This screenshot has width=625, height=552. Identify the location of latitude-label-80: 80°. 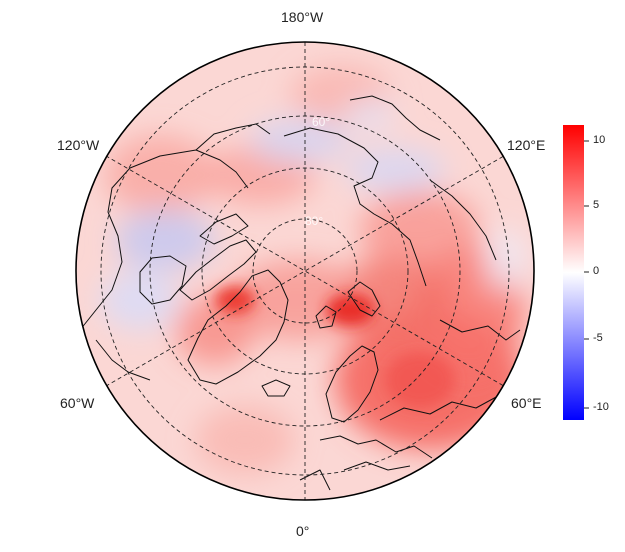
(314, 221).